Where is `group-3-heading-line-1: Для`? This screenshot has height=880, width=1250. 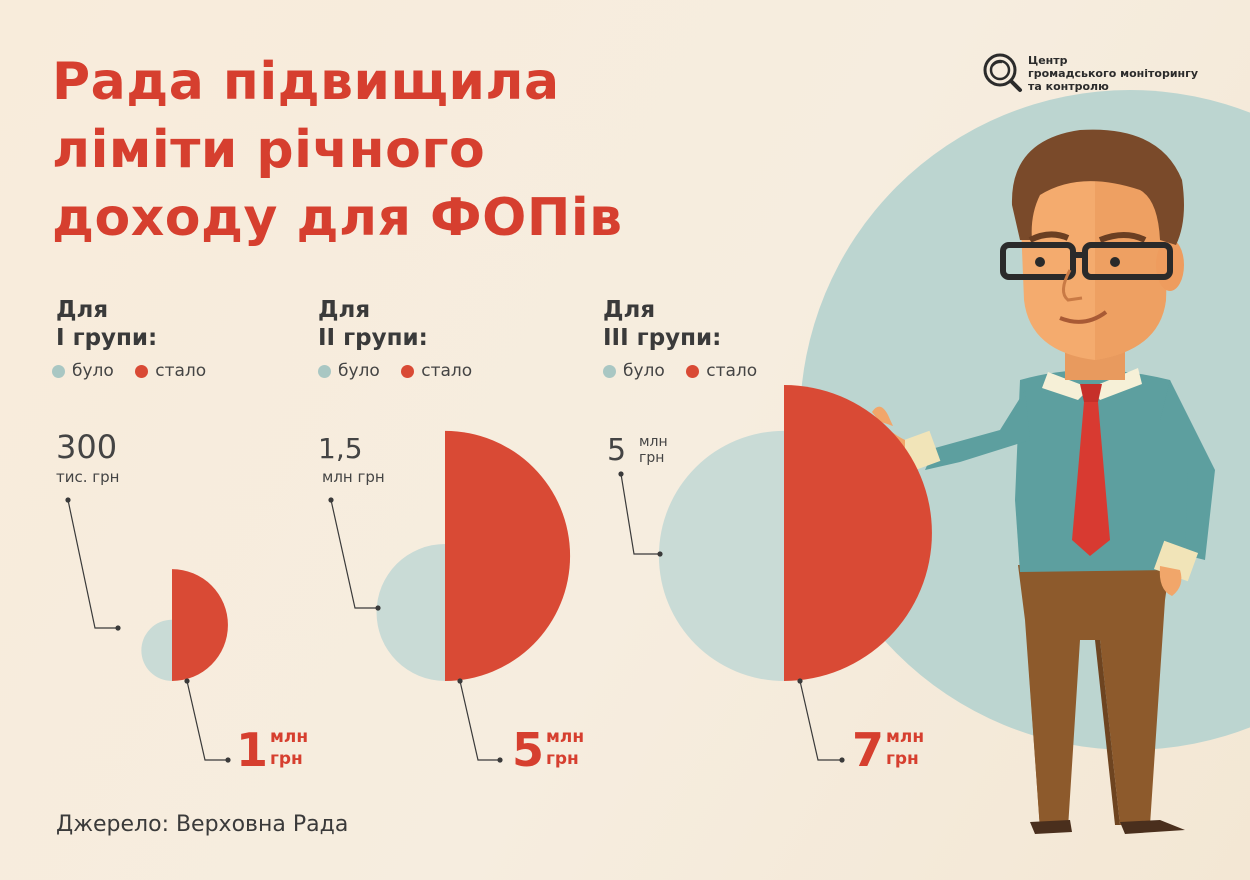
group-3-heading-line-1: Для is located at coordinates (629, 310).